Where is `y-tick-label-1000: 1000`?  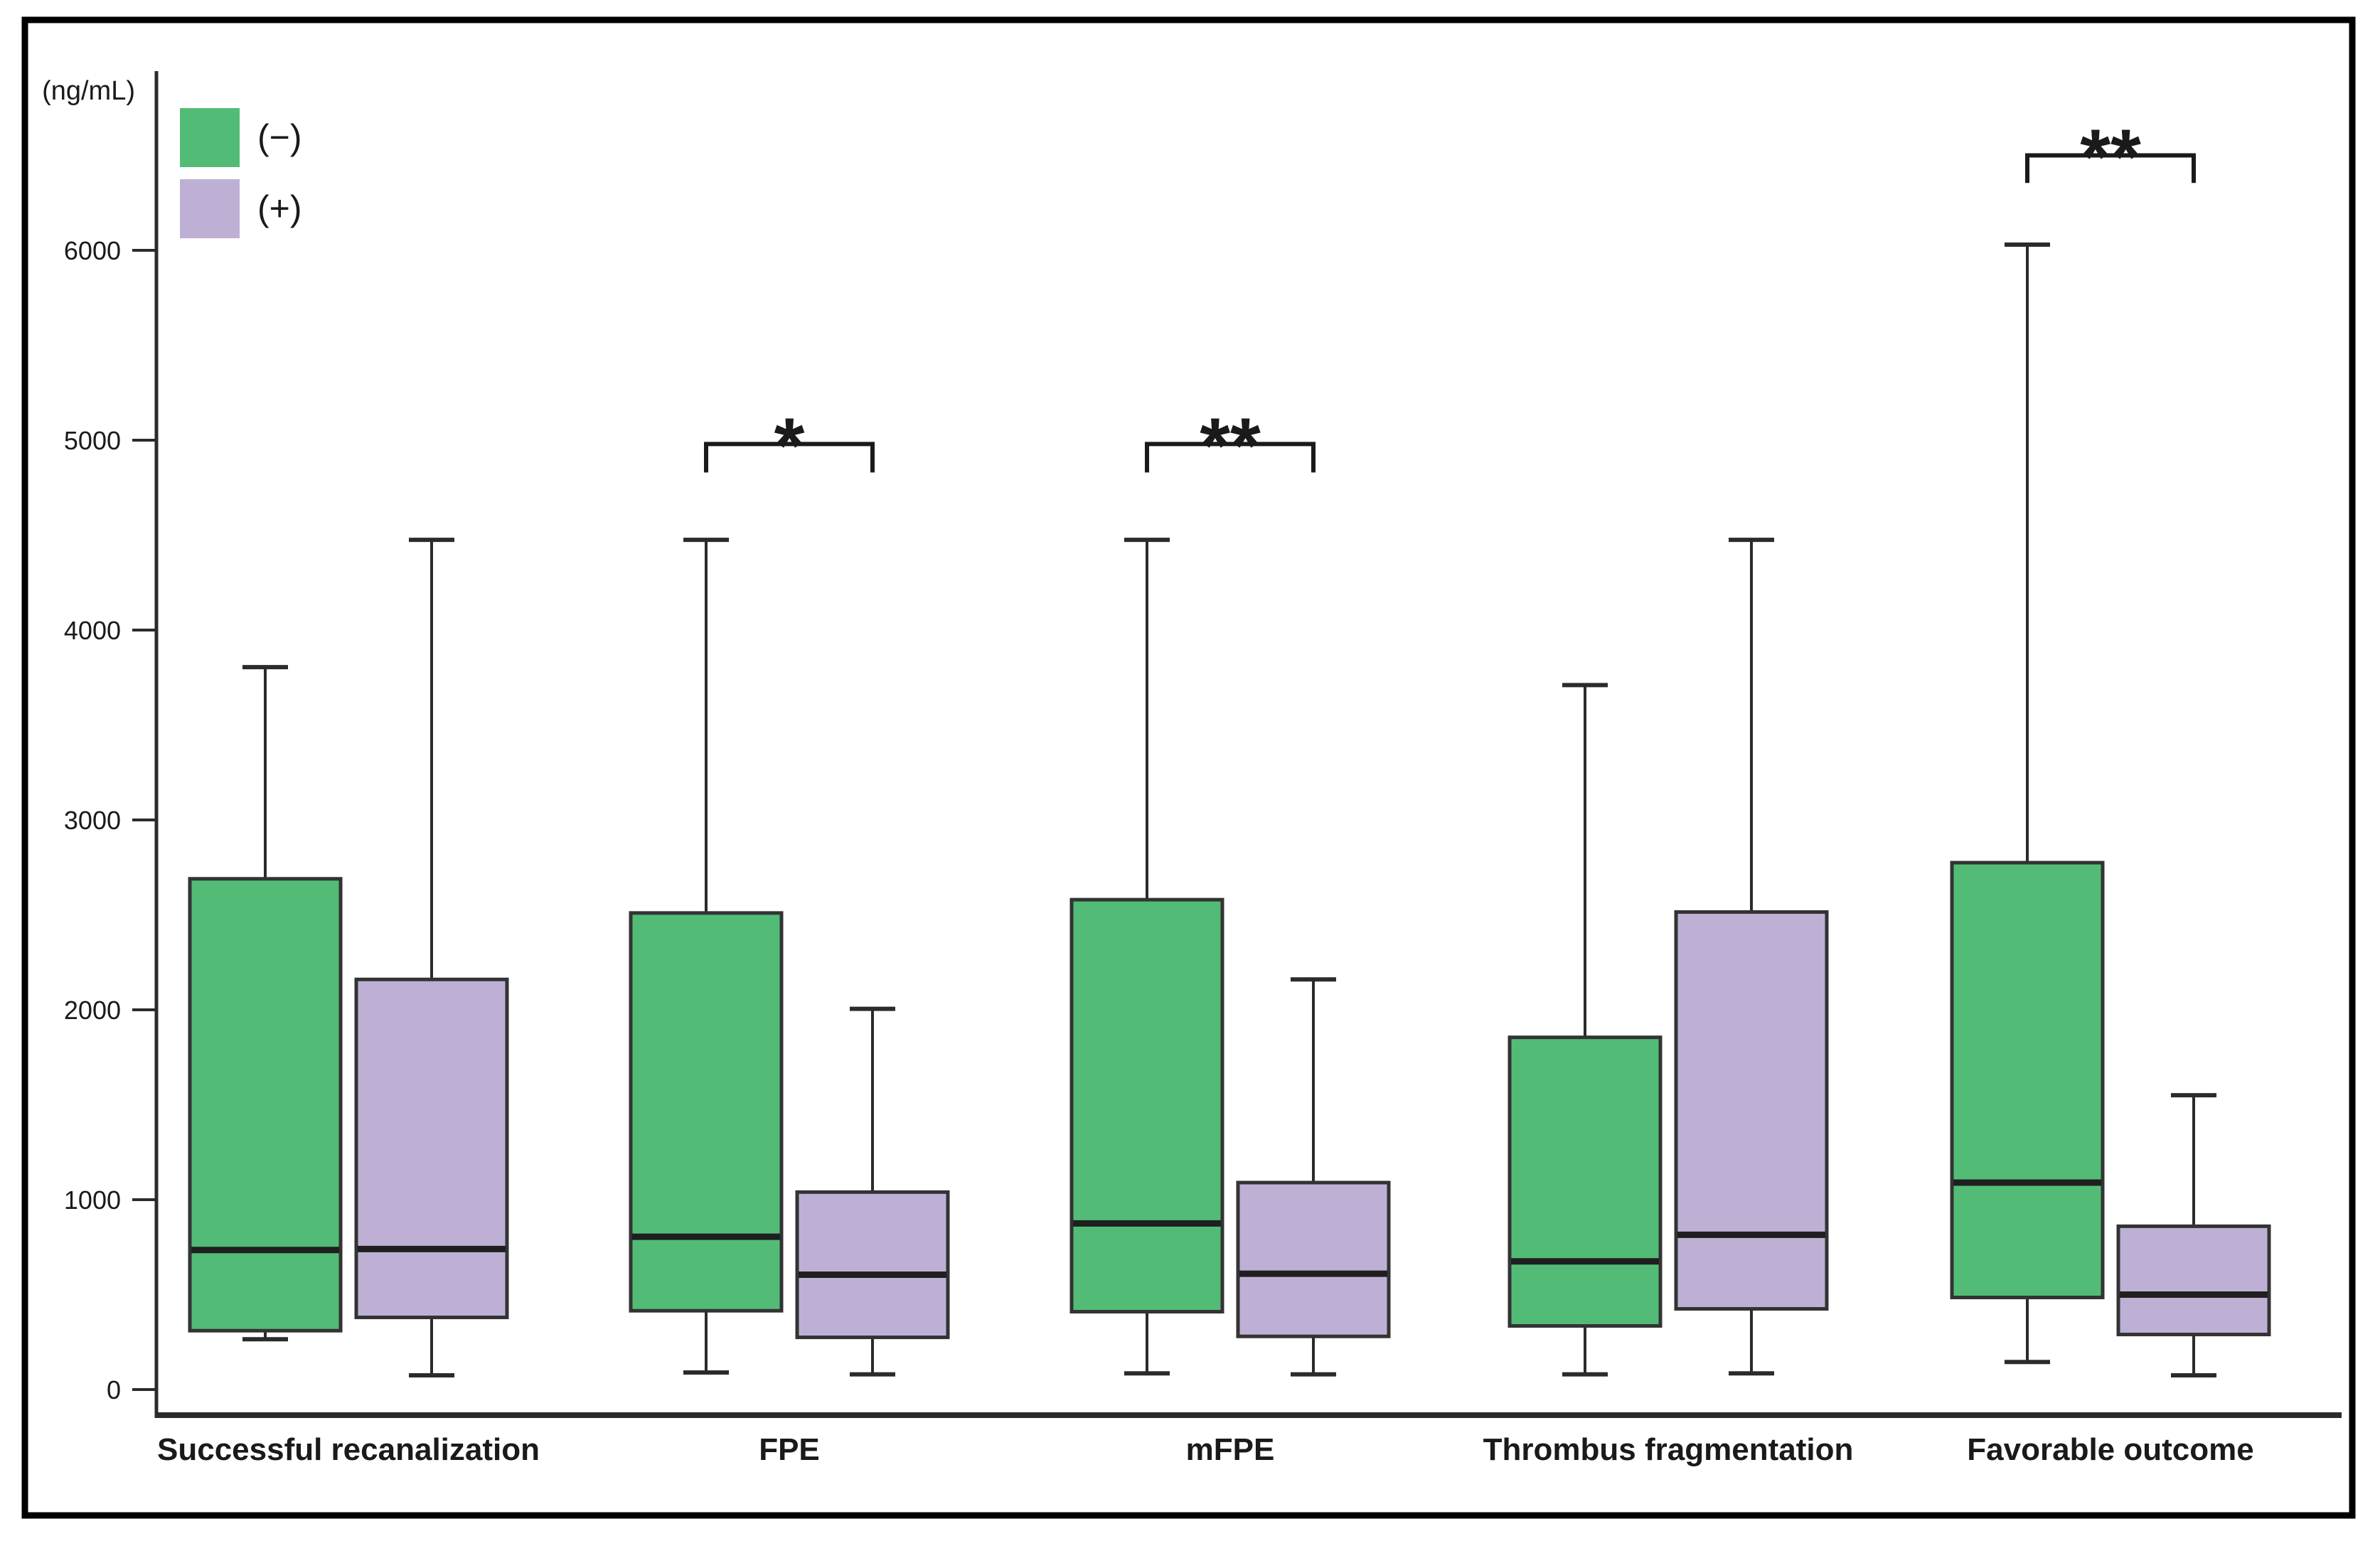 y-tick-label-1000: 1000 is located at coordinates (93, 1200).